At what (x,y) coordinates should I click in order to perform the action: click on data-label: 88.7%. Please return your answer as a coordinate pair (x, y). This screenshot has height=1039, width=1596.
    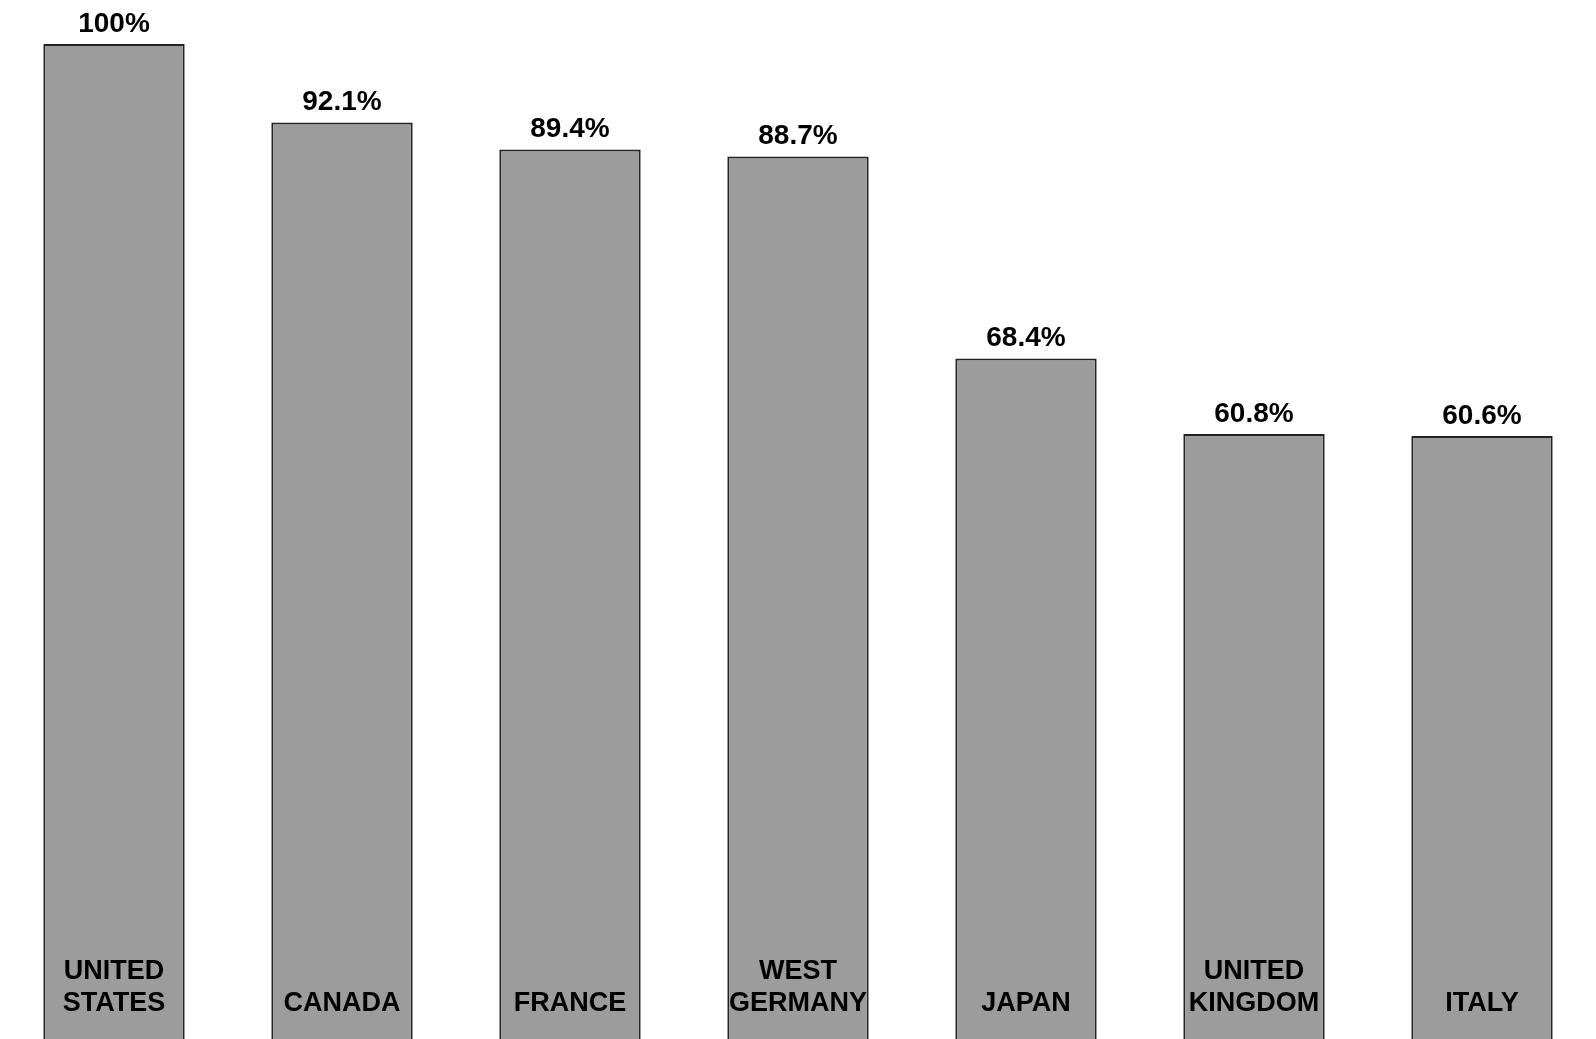
    Looking at the image, I should click on (798, 135).